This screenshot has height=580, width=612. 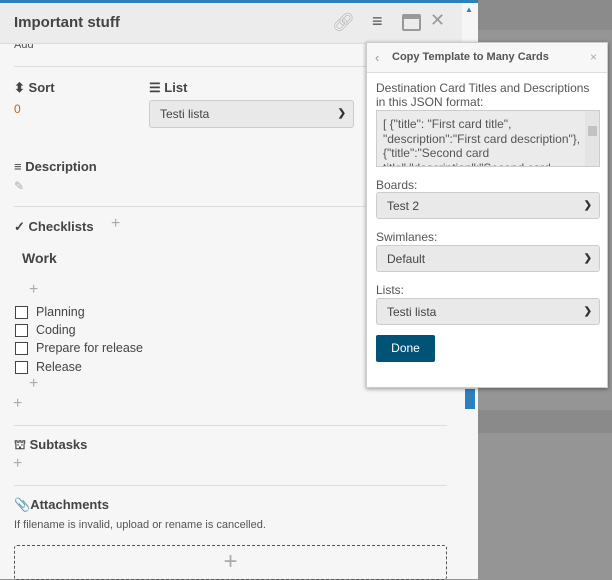 What do you see at coordinates (116, 223) in the screenshot?
I see `add-checklist-icon: +` at bounding box center [116, 223].